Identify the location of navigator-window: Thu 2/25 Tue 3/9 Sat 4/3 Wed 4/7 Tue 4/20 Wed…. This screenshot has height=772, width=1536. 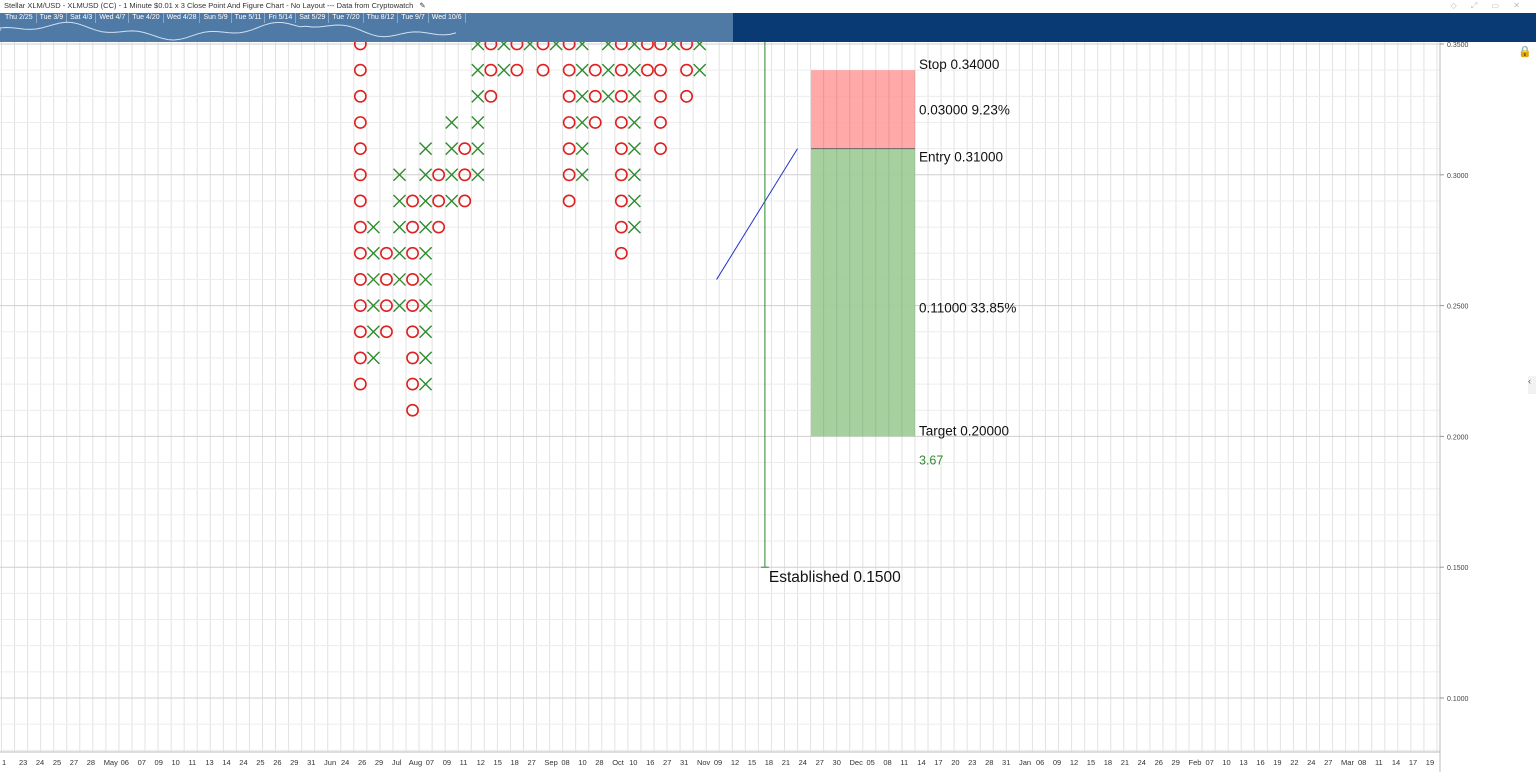
(366, 27).